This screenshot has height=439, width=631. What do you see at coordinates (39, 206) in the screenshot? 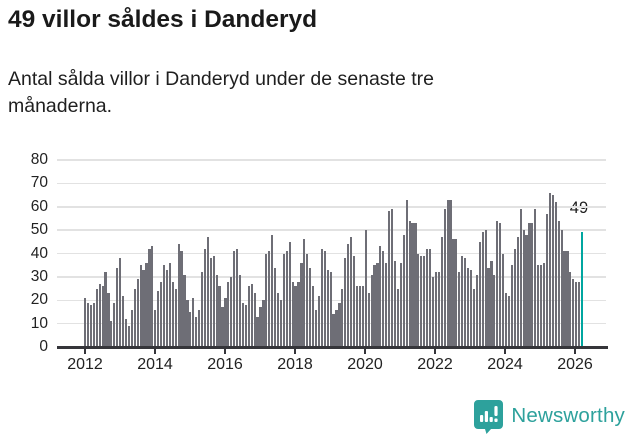
I see `y-tick-label: 60` at bounding box center [39, 206].